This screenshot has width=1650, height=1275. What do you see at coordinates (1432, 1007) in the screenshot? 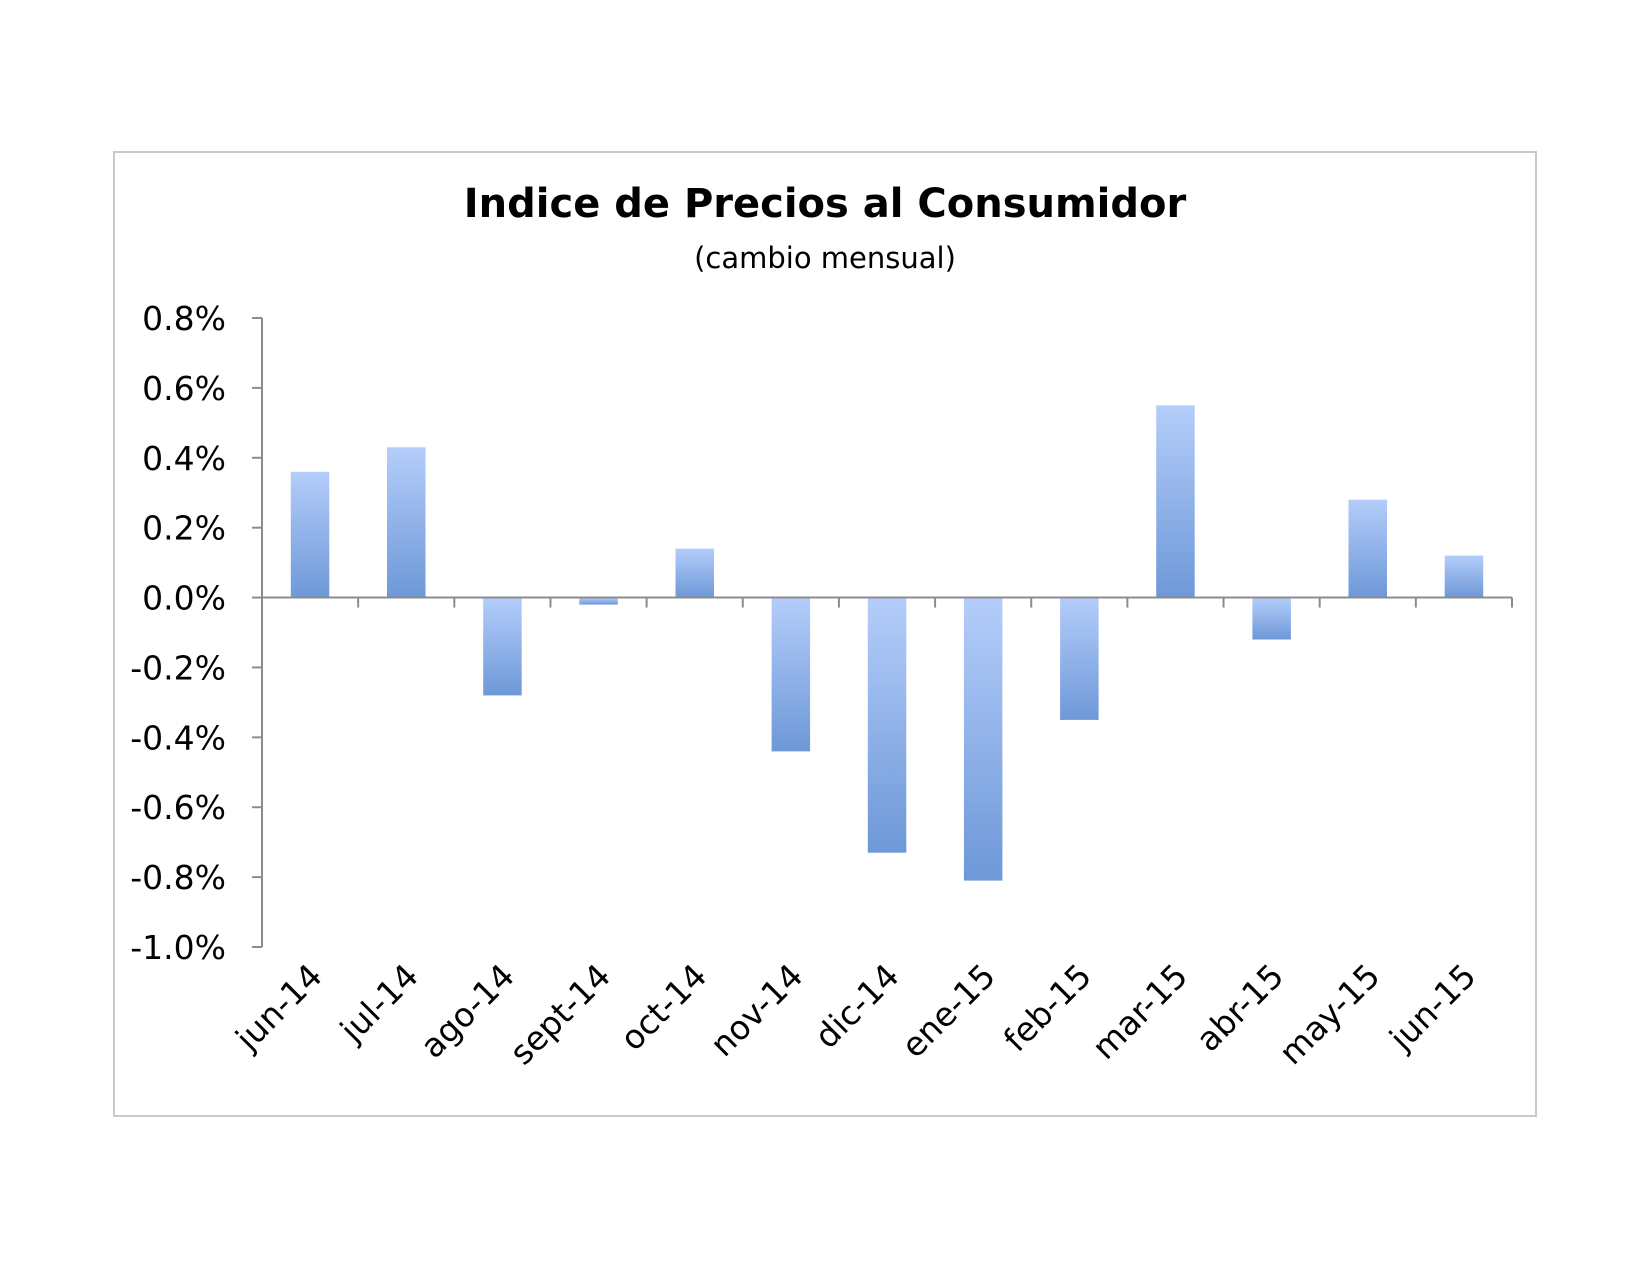
I see `x-tick-label-jun-15: jun-15` at bounding box center [1432, 1007].